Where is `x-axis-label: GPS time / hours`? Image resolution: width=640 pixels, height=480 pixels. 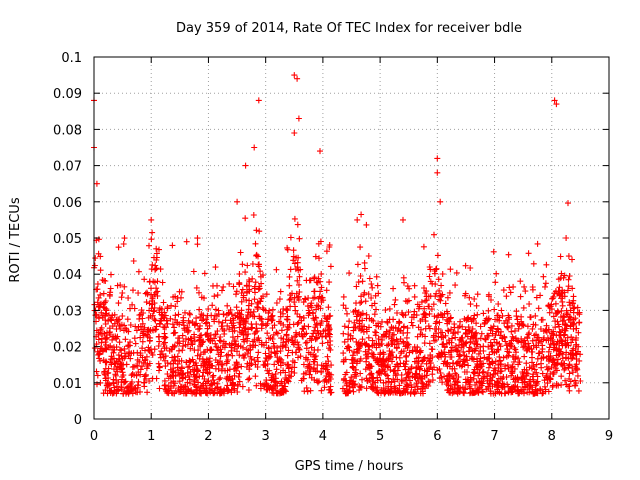
x-axis-label: GPS time / hours is located at coordinates (349, 466).